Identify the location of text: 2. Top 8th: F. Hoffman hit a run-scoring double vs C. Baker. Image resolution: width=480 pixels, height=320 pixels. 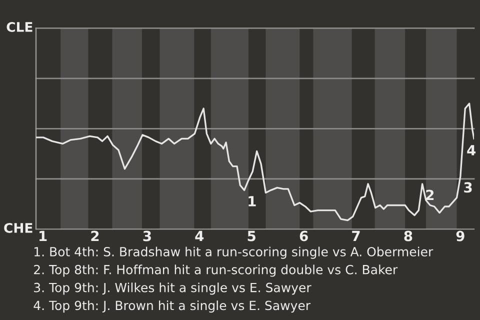
(216, 270).